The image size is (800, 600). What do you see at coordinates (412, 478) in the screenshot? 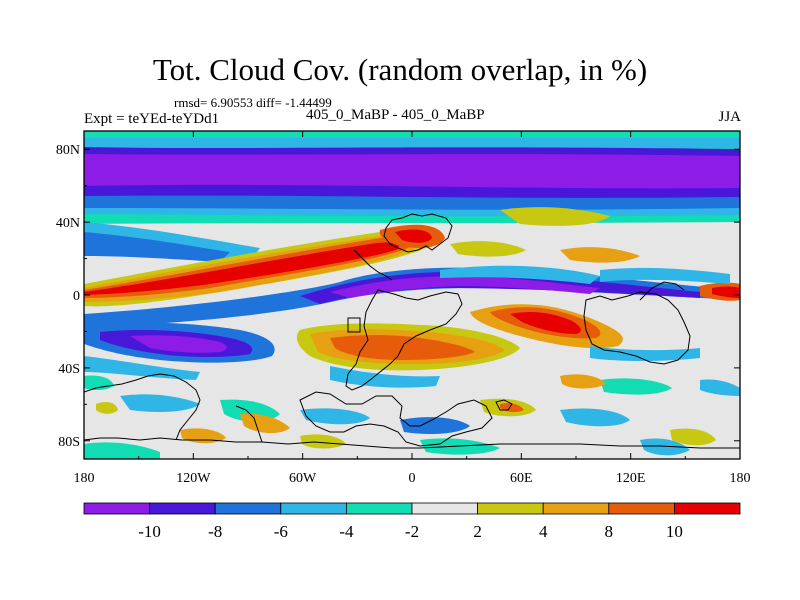
I see `lon-tick-label: 0` at bounding box center [412, 478].